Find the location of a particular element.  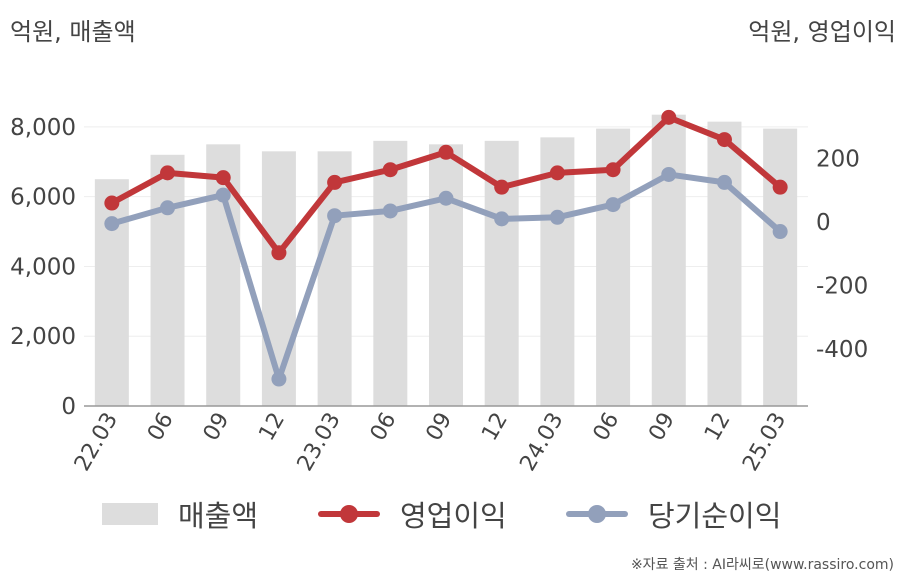

left-axis-unit: 억원, 매출액 is located at coordinates (73, 32).